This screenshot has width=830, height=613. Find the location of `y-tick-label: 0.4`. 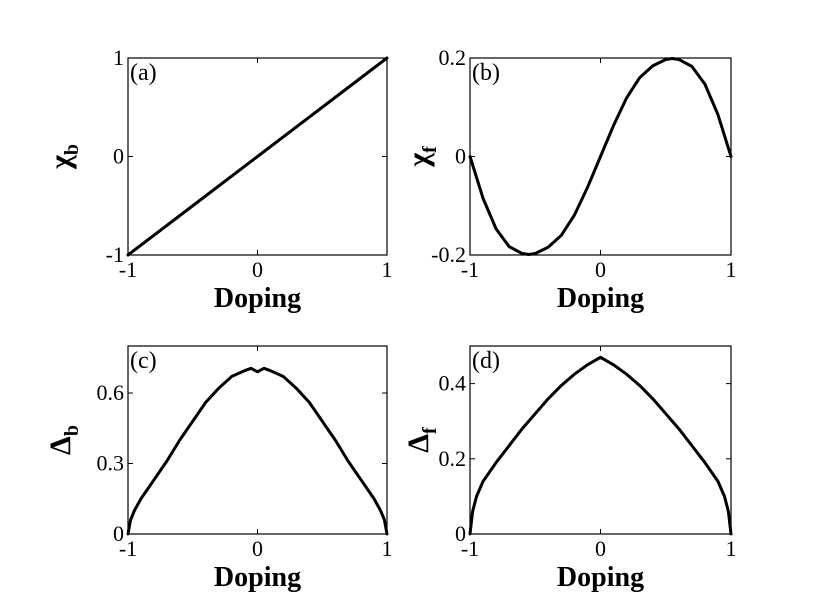

y-tick-label: 0.4 is located at coordinates (453, 383).